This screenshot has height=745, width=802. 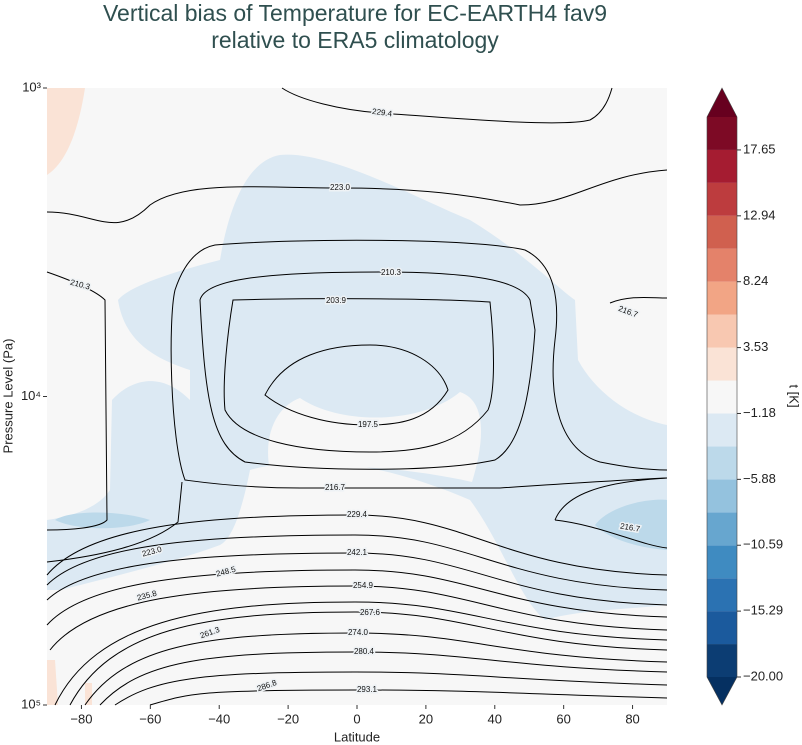 I want to click on colorbar-label: t [K], so click(x=794, y=395).